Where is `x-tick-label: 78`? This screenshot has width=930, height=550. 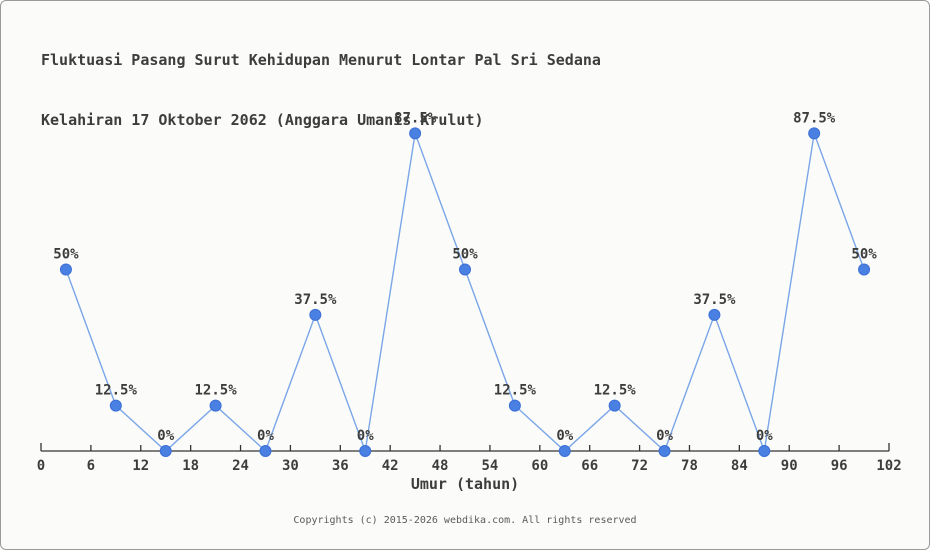 x-tick-label: 78 is located at coordinates (689, 466).